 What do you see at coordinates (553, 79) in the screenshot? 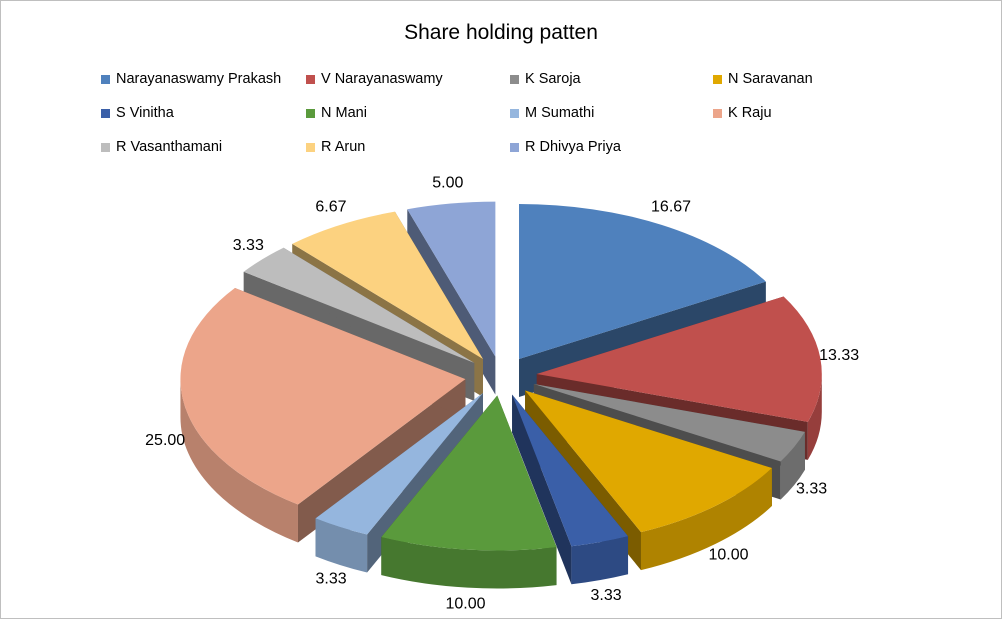
I see `legend-label: K Saroja` at bounding box center [553, 79].